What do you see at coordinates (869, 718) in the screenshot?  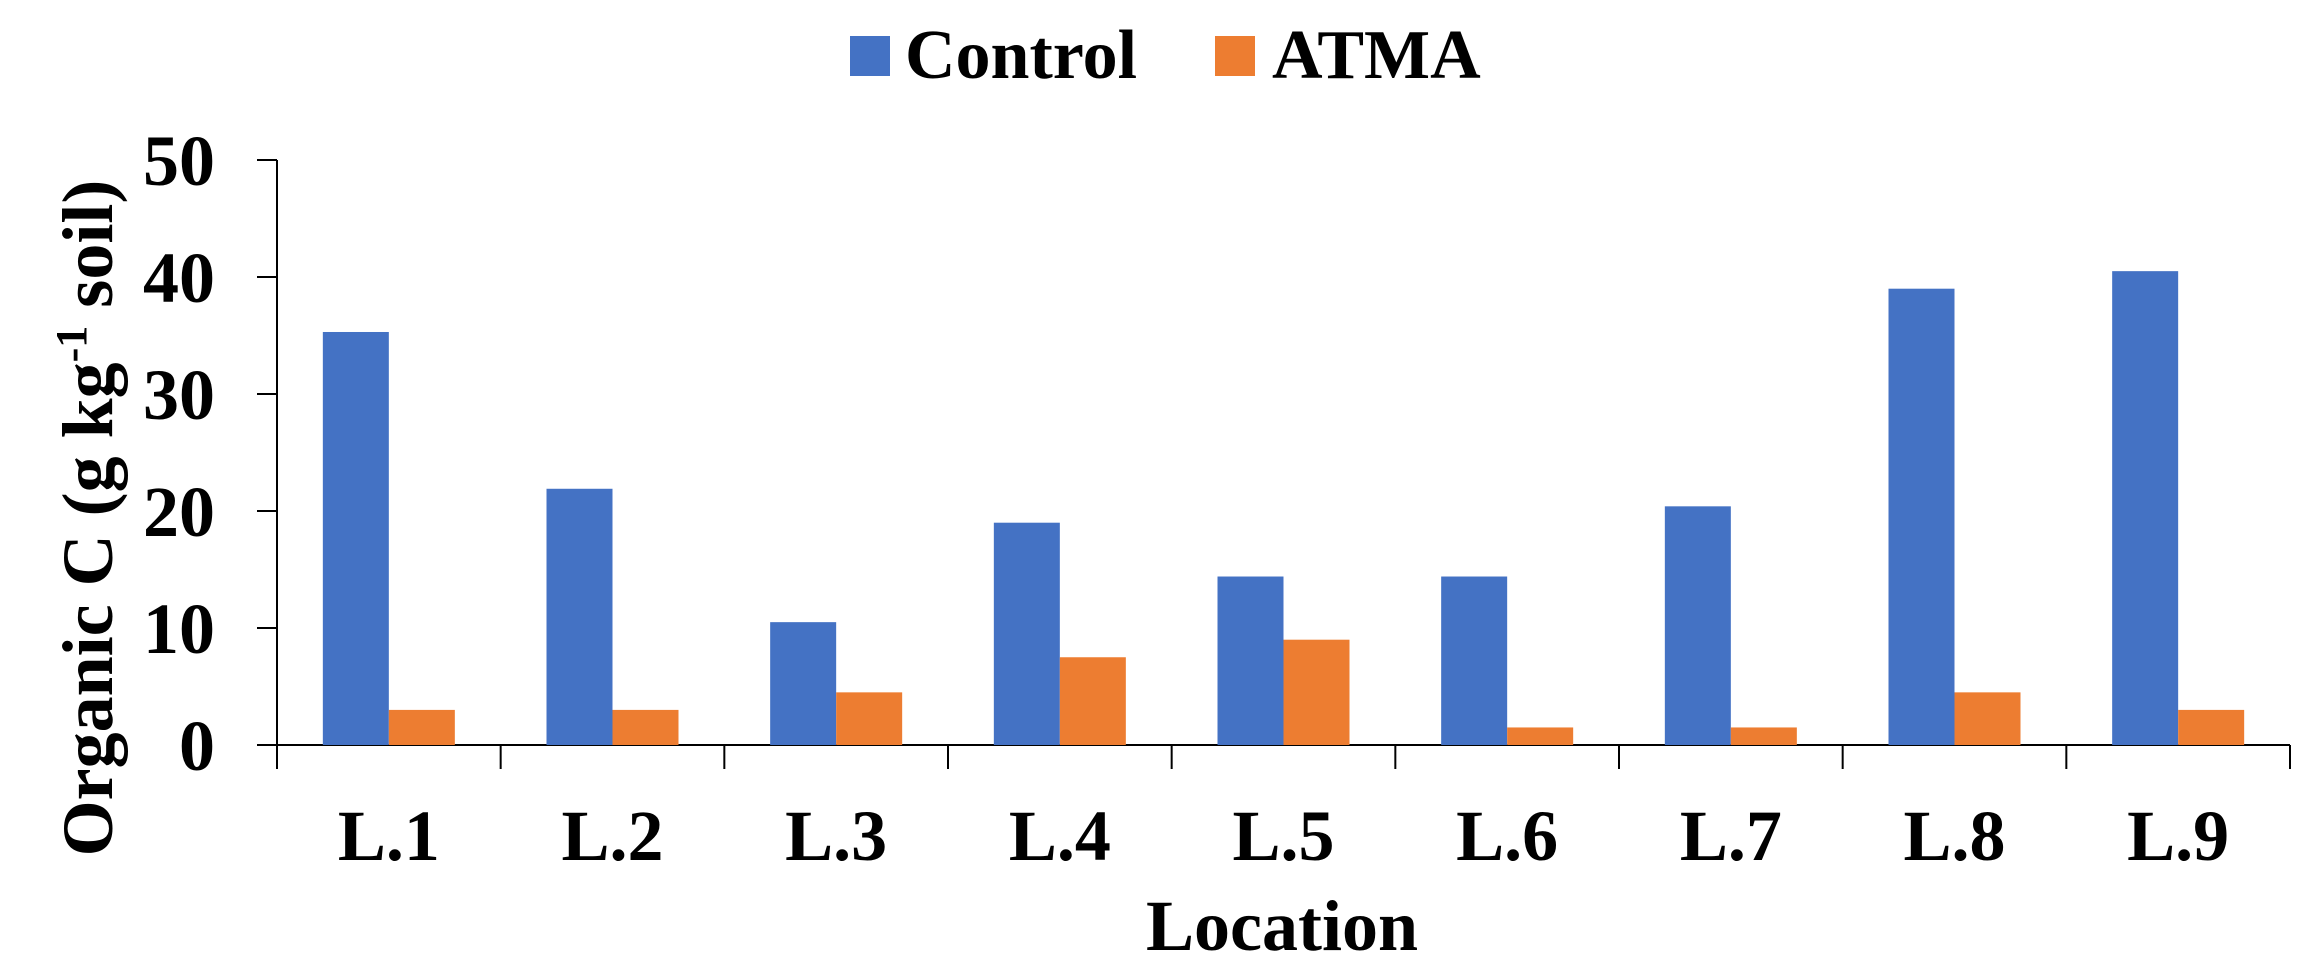 I see `bar-atma-l3` at bounding box center [869, 718].